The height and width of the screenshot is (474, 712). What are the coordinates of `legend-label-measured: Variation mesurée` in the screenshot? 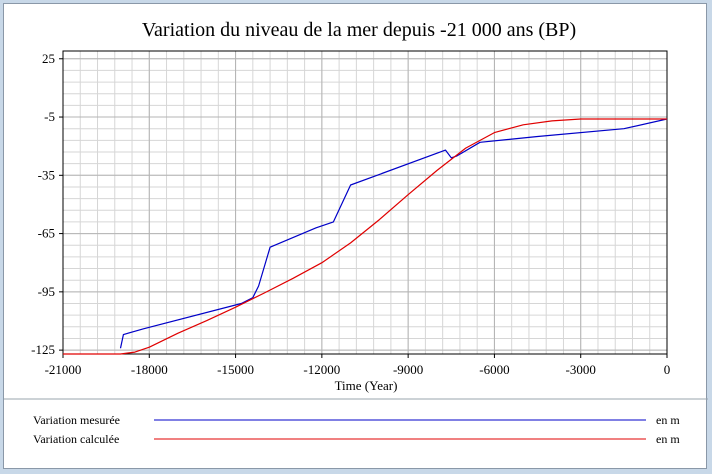 It's located at (76, 420).